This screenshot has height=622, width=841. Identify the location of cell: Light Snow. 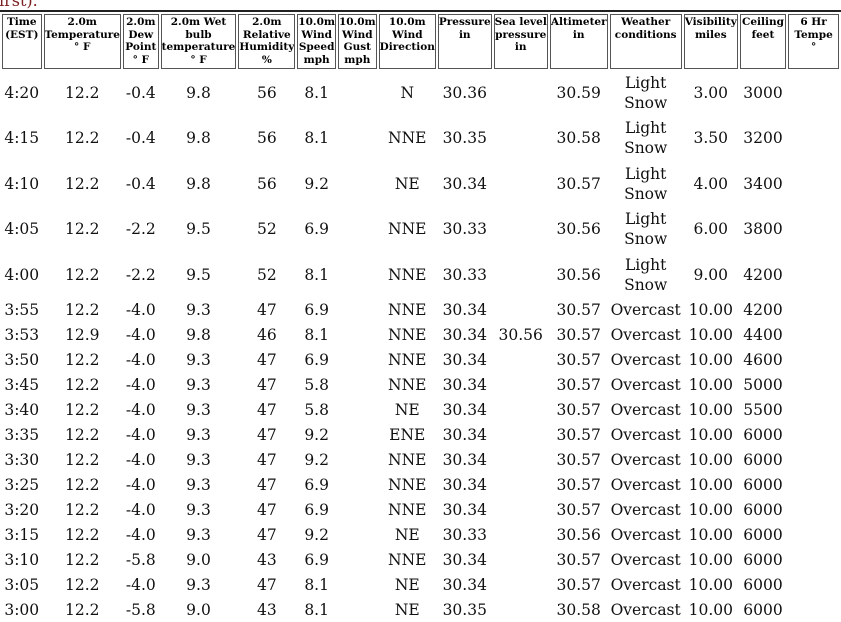
(646, 183).